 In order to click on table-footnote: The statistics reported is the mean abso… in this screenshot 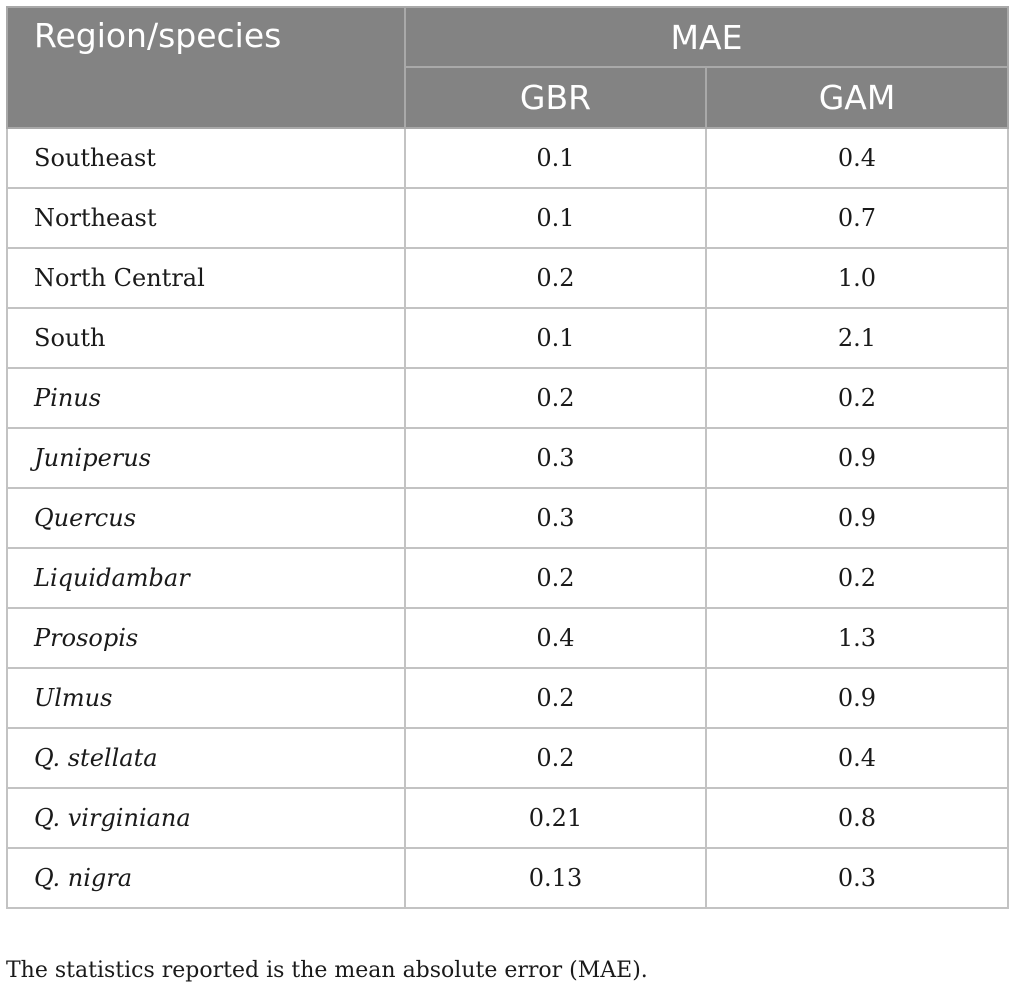, I will do `click(327, 970)`.